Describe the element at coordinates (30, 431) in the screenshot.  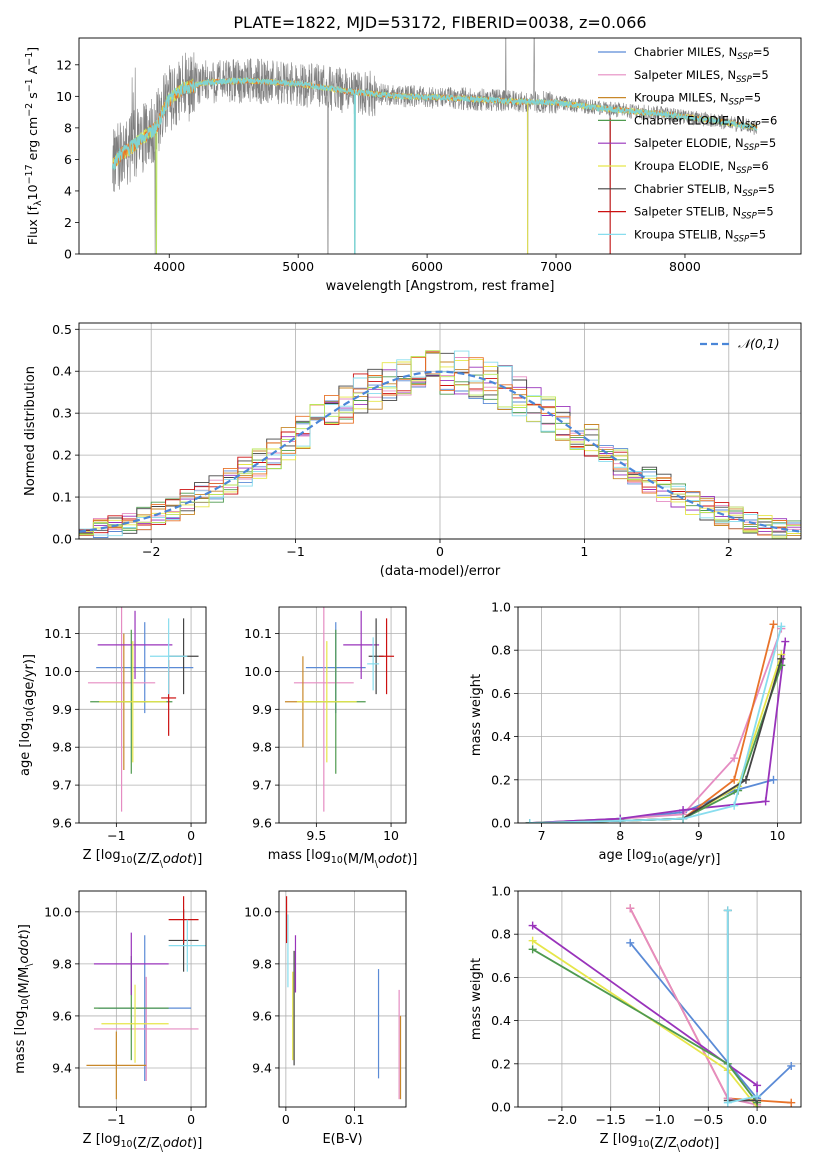
I see `y-axis-label: Normed distribution` at that location.